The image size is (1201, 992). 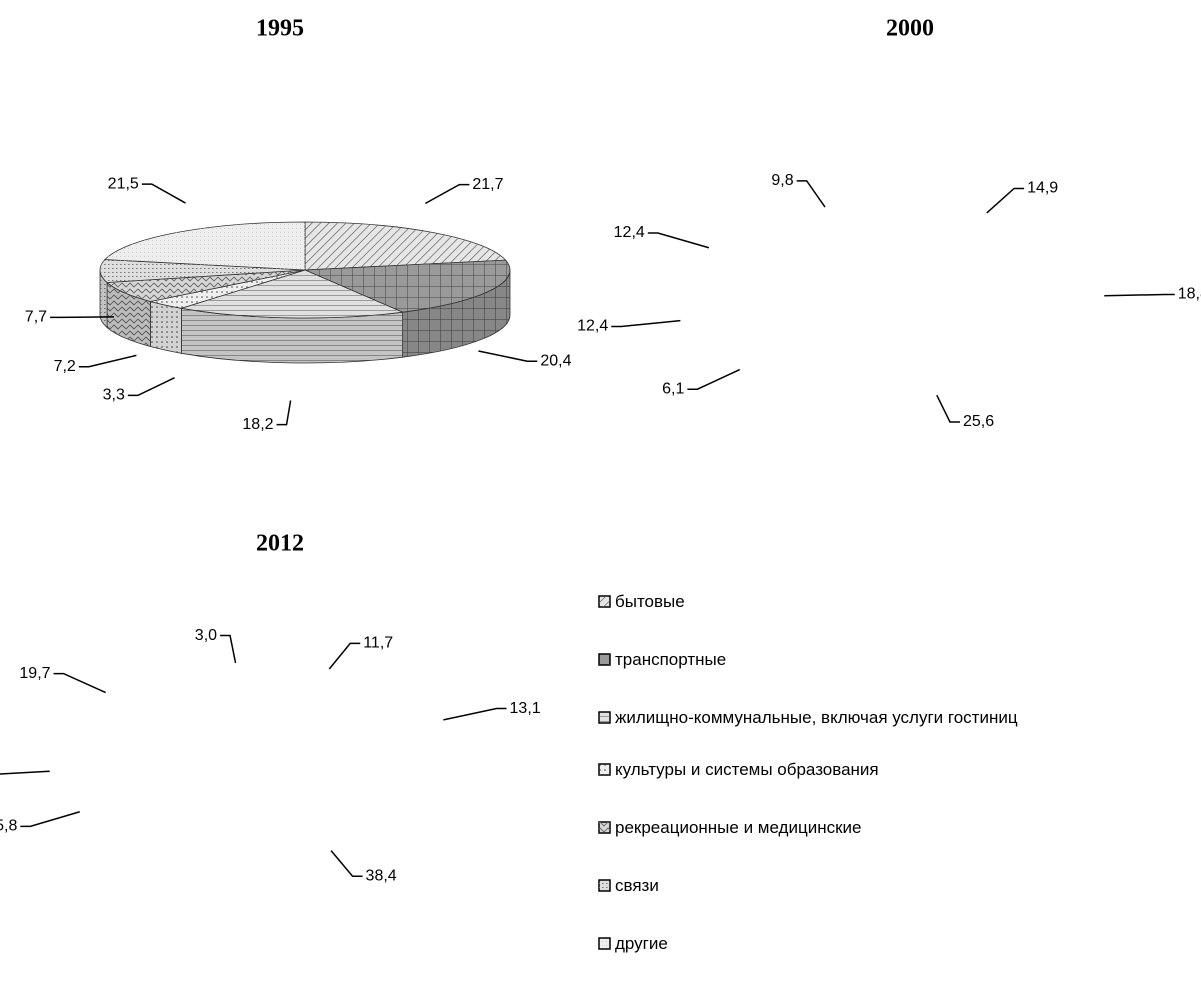 I want to click on legend-label: рекреационные и медицинские, so click(x=738, y=827).